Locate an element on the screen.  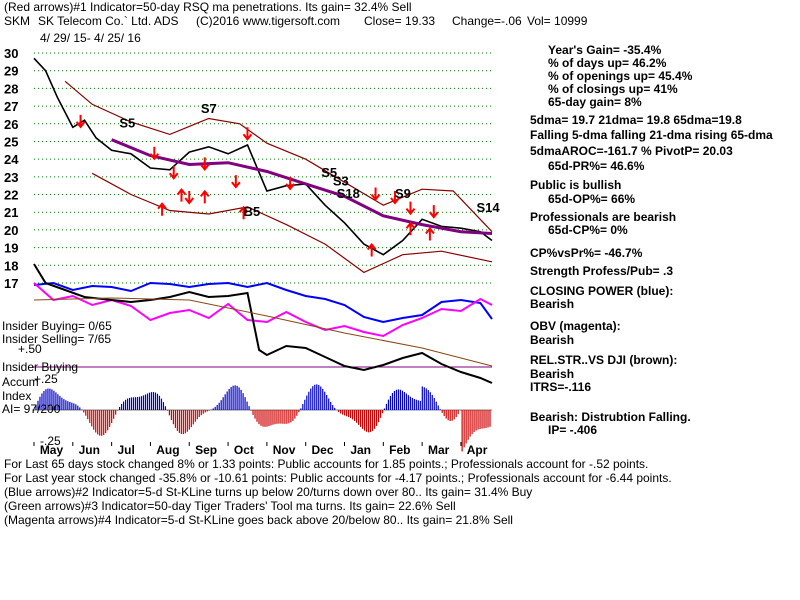
tick-label-17: 17 is located at coordinates (11, 283).